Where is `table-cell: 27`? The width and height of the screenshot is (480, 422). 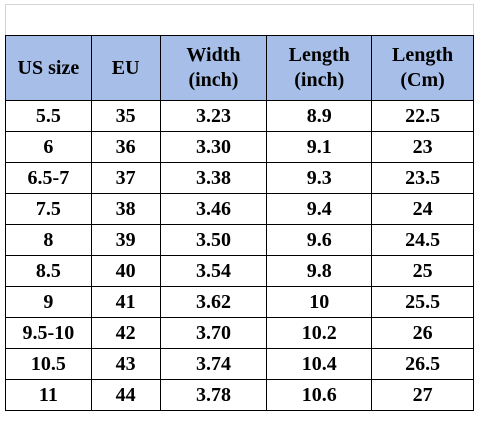 table-cell: 27 is located at coordinates (422, 395).